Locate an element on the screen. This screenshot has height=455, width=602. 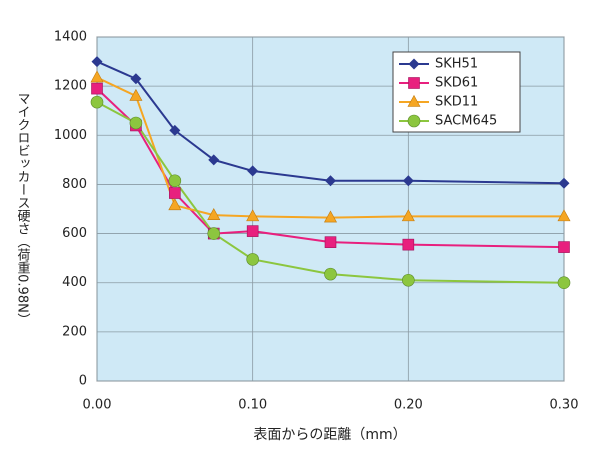
x-tick-label: 0.10 is located at coordinates (252, 405).